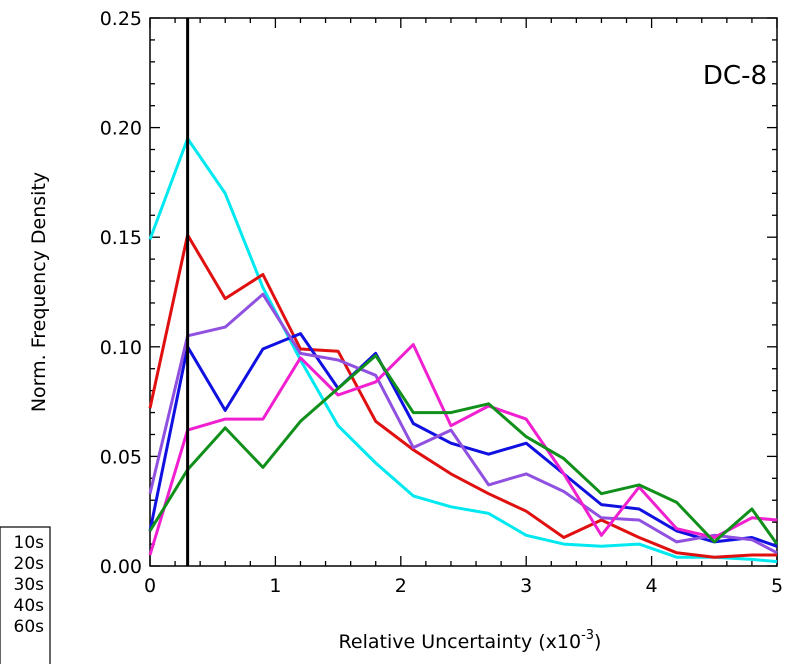  What do you see at coordinates (735, 76) in the screenshot?
I see `plot-label: DC-8` at bounding box center [735, 76].